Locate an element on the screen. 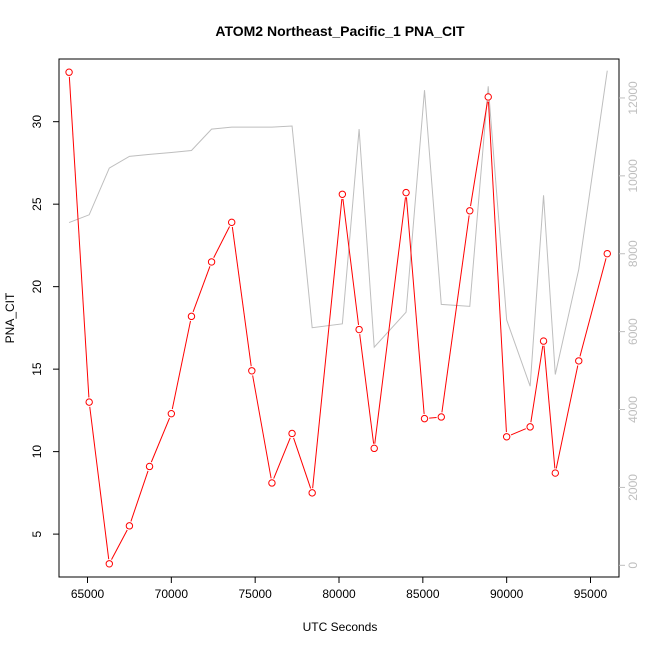  chart-title: ATOM2 Northeast_Pacific_1 PNA_CIT is located at coordinates (340, 31).